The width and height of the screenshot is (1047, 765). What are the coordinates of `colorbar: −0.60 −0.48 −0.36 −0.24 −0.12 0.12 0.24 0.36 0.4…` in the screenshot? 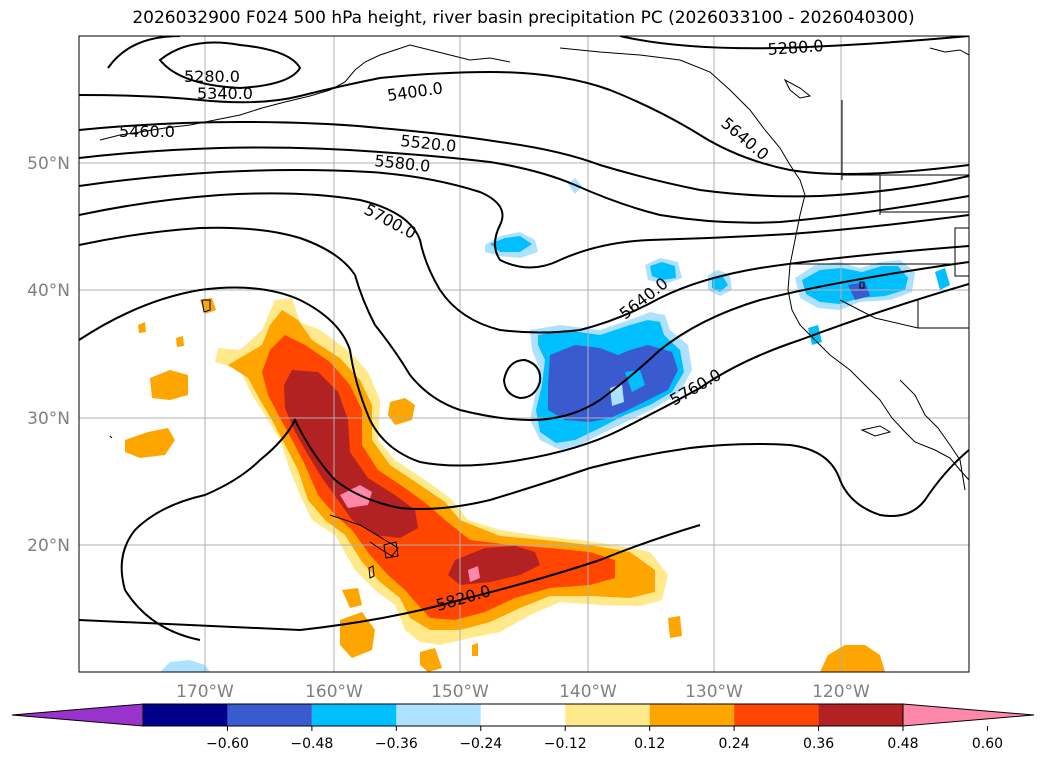 It's located at (523, 727).